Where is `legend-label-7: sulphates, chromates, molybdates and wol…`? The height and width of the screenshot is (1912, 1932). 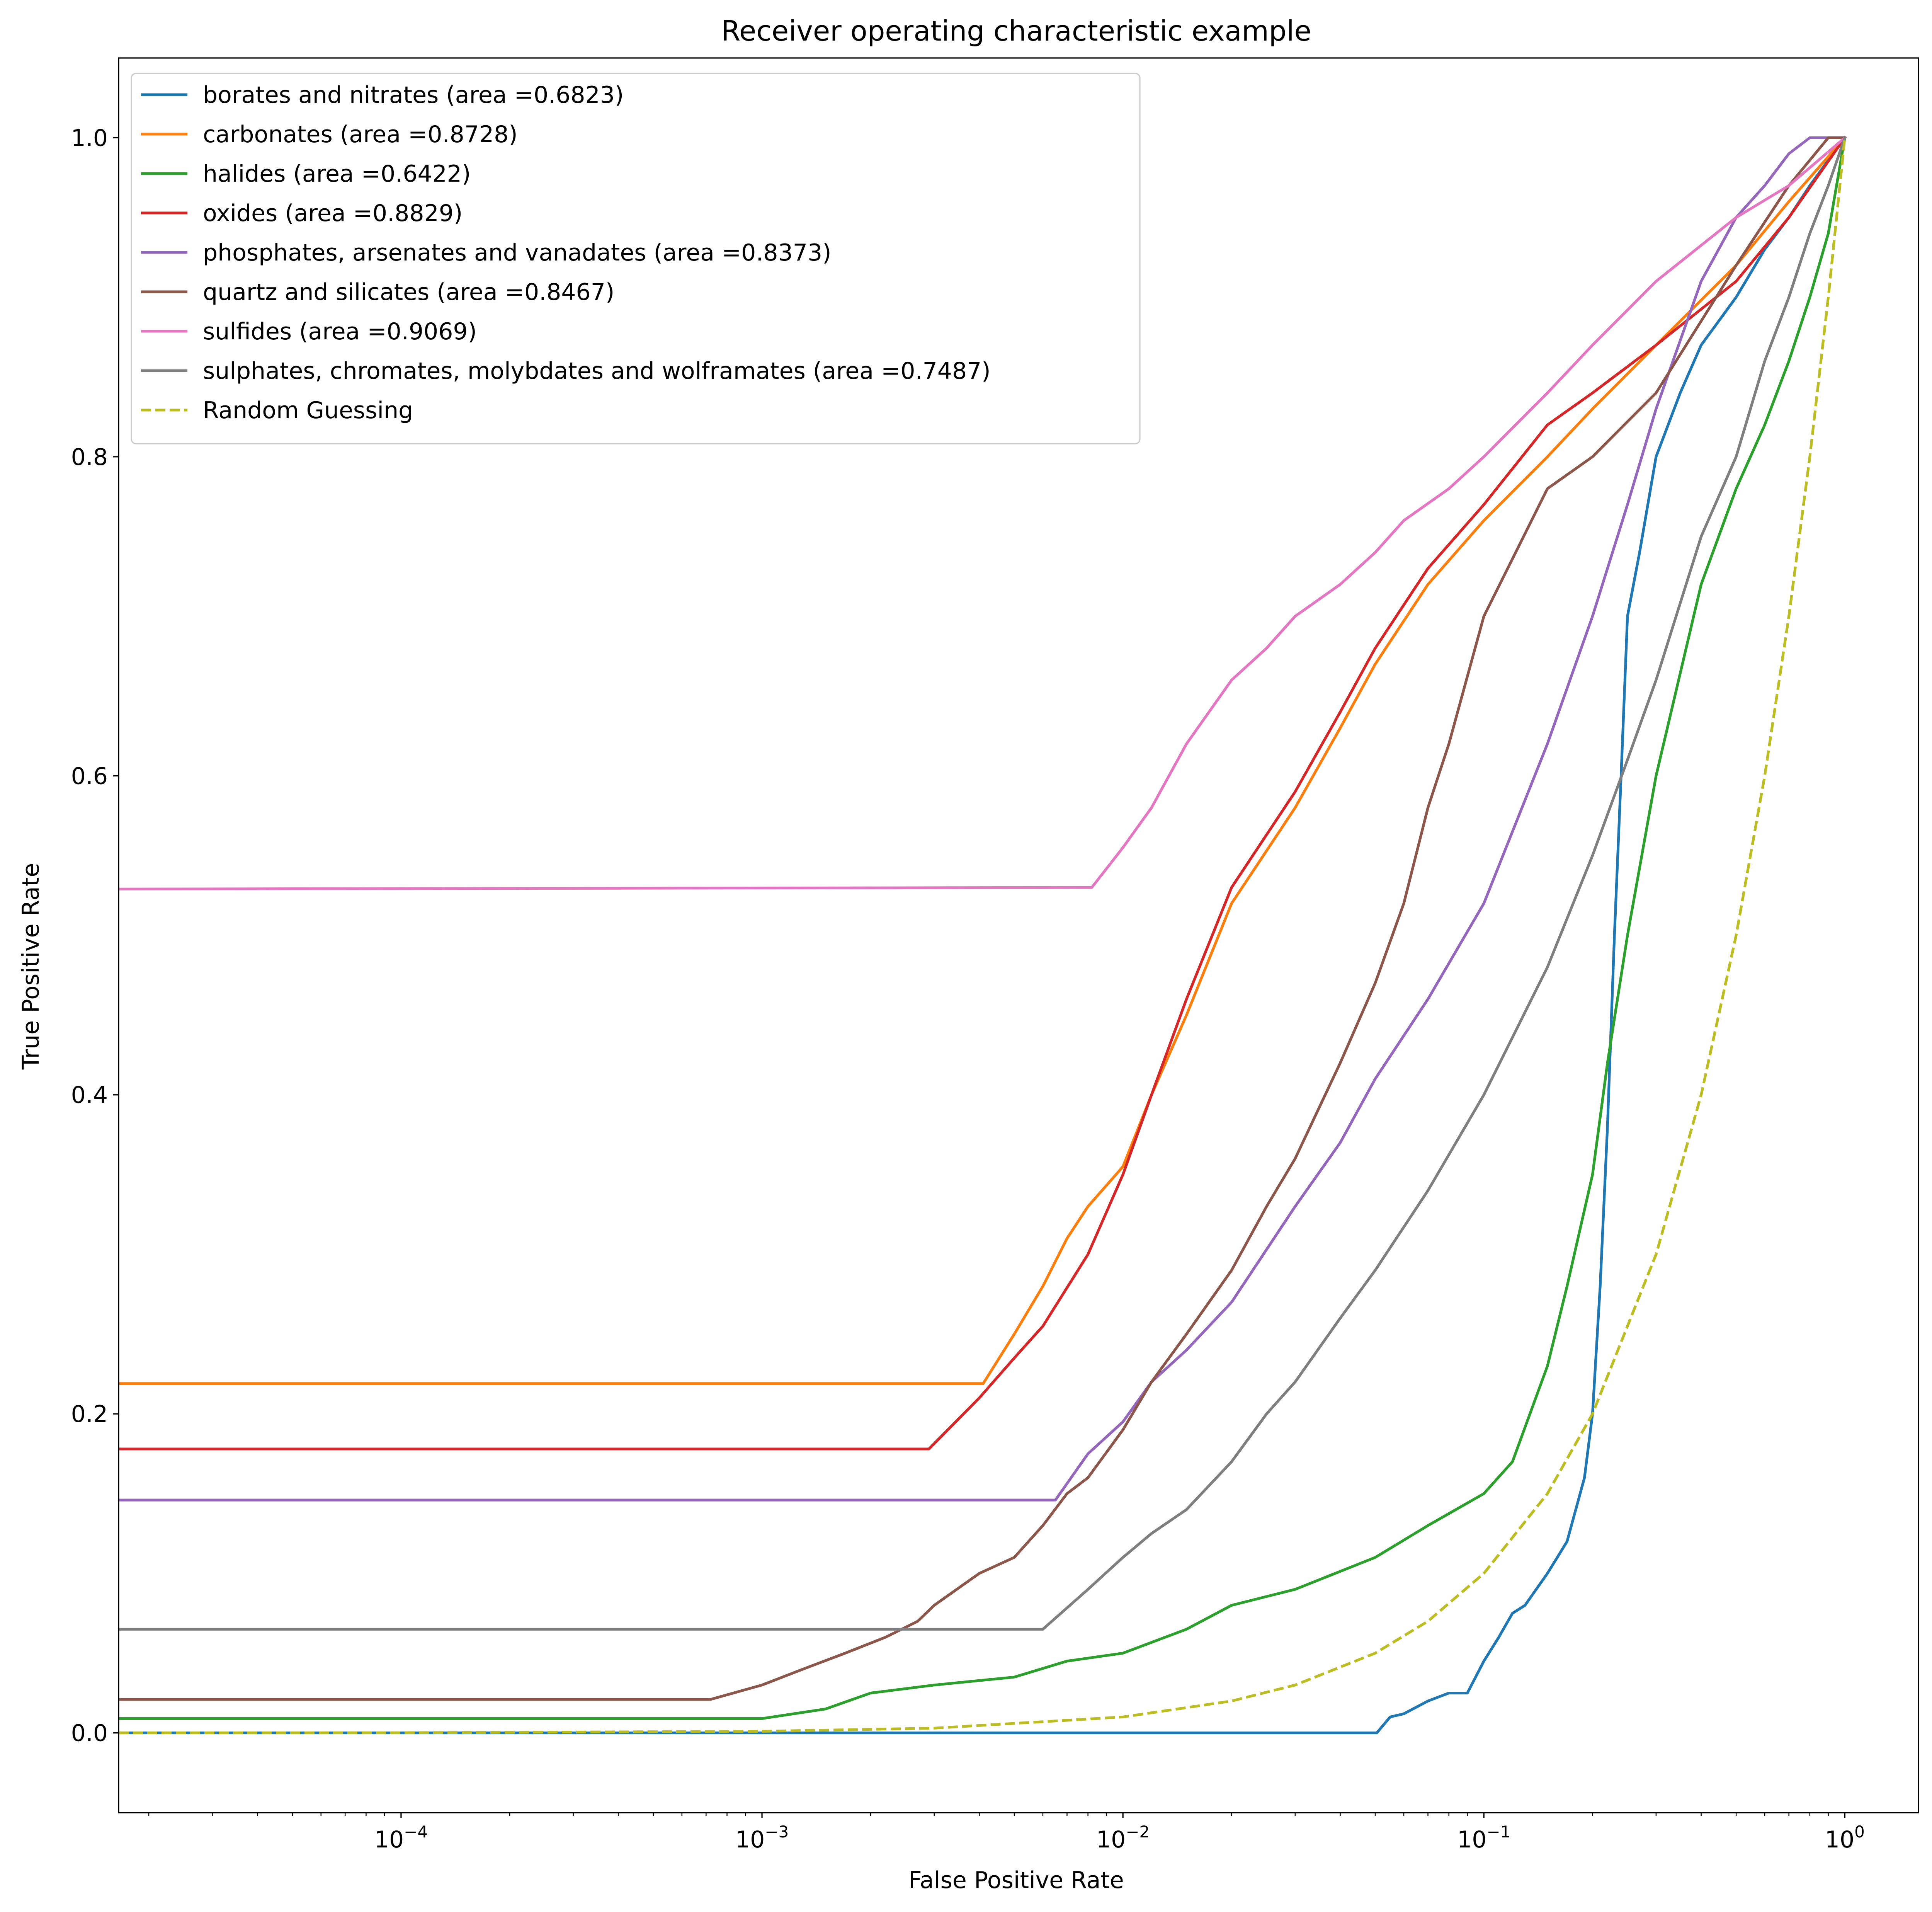
legend-label-7: sulphates, chromates, molybdates and wol… is located at coordinates (597, 371).